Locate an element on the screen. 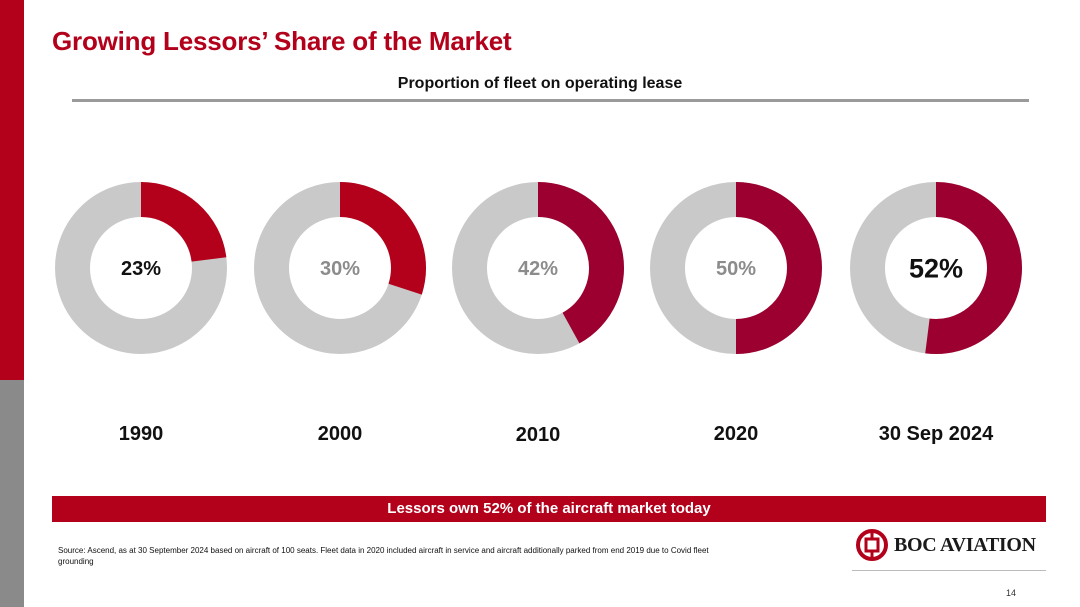 The image size is (1080, 607). donut-share-2000 is located at coordinates (382, 238).